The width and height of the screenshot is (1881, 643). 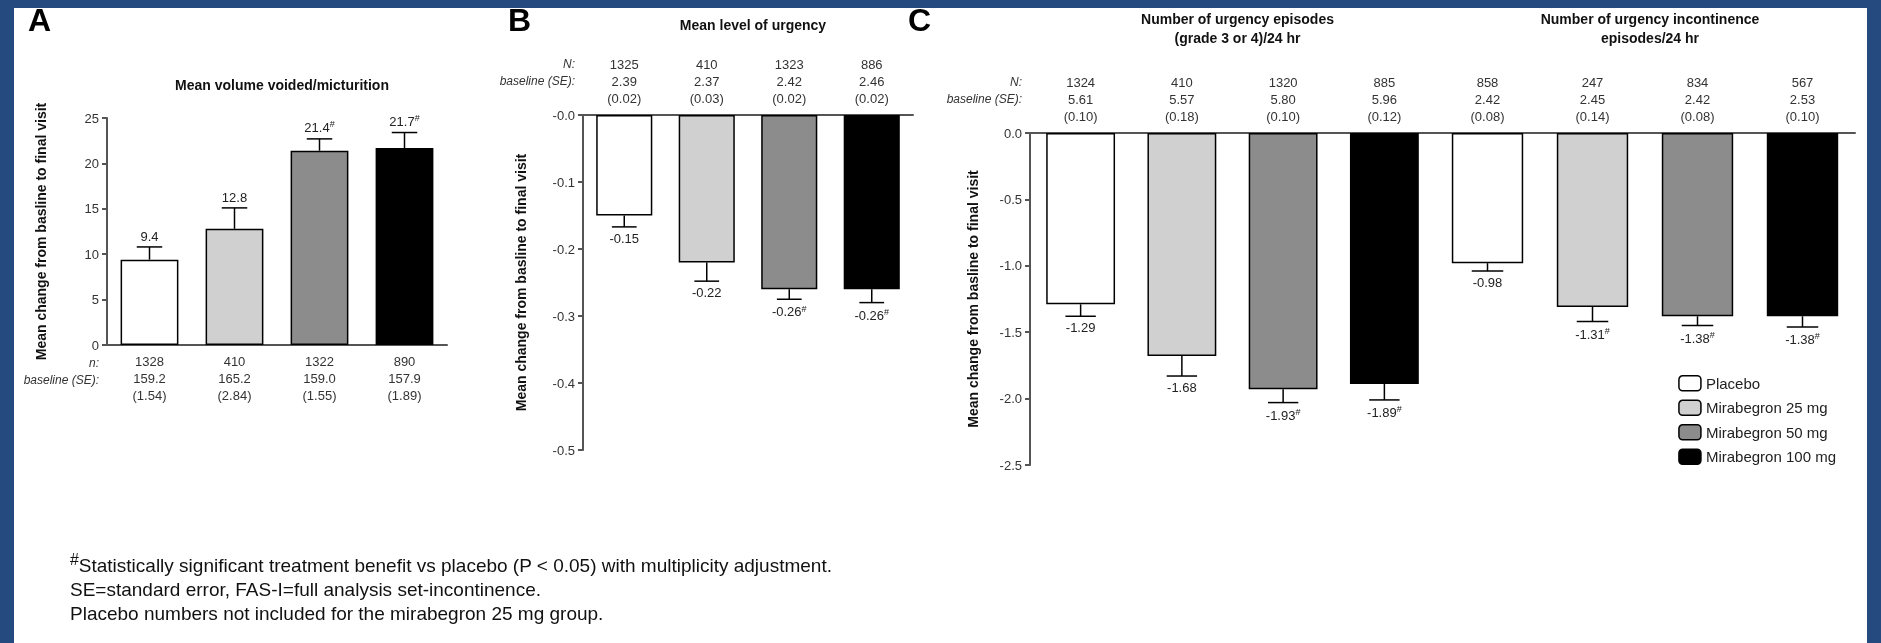 What do you see at coordinates (1697, 99) in the screenshot?
I see `x-tick-label: 834 2.42 (0.08)` at bounding box center [1697, 99].